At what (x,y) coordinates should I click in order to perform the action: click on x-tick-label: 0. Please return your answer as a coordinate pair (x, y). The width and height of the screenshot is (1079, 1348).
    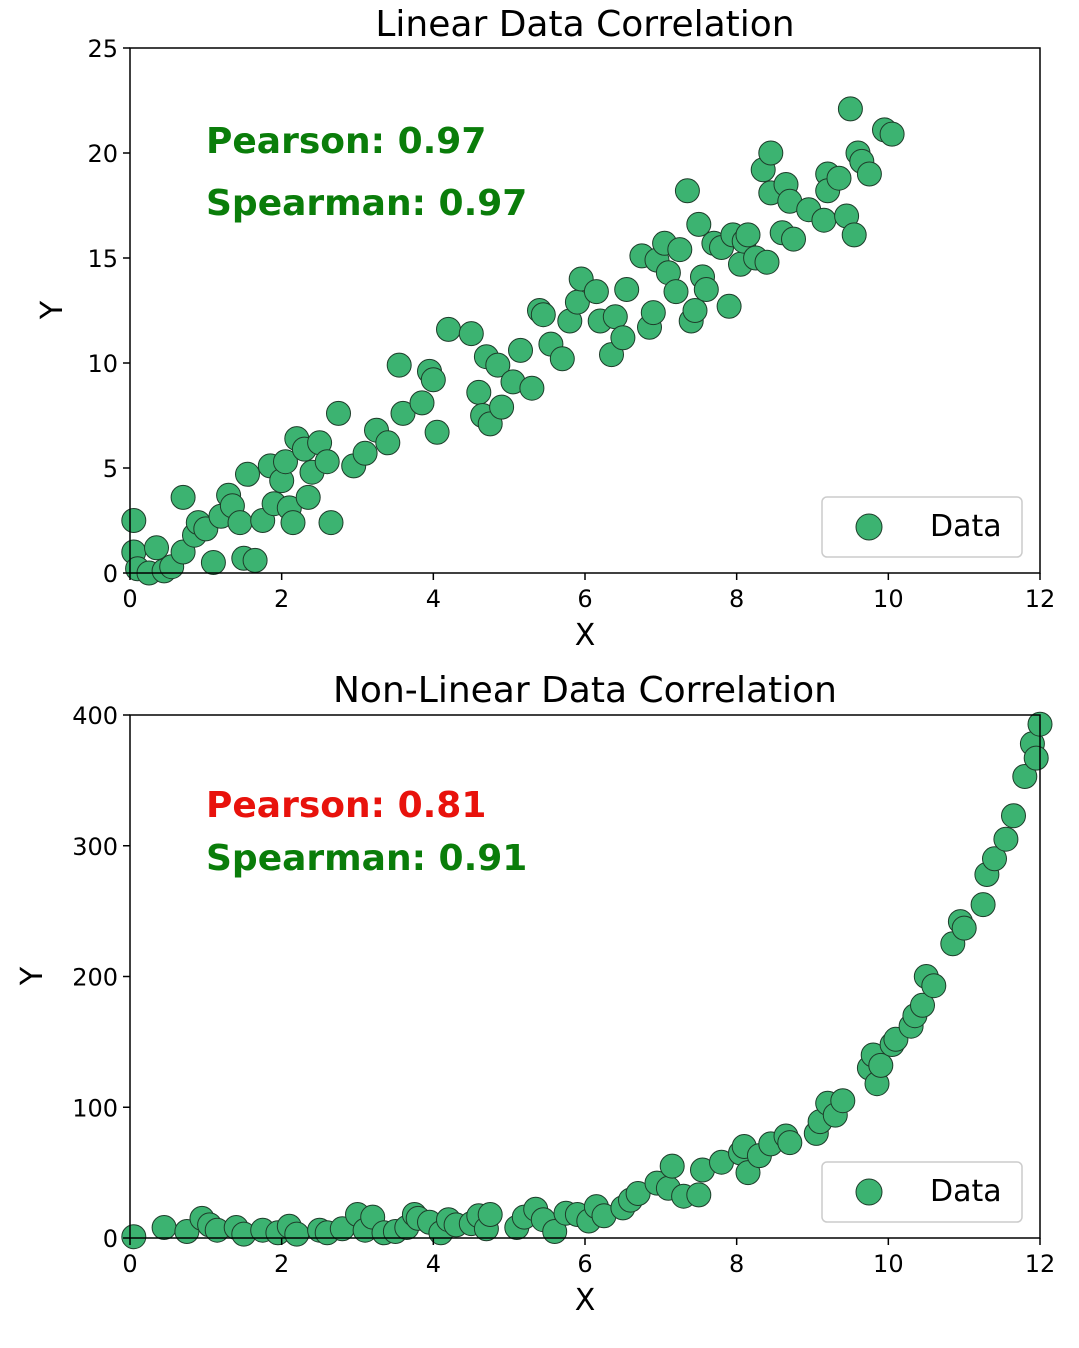
    Looking at the image, I should click on (129, 1264).